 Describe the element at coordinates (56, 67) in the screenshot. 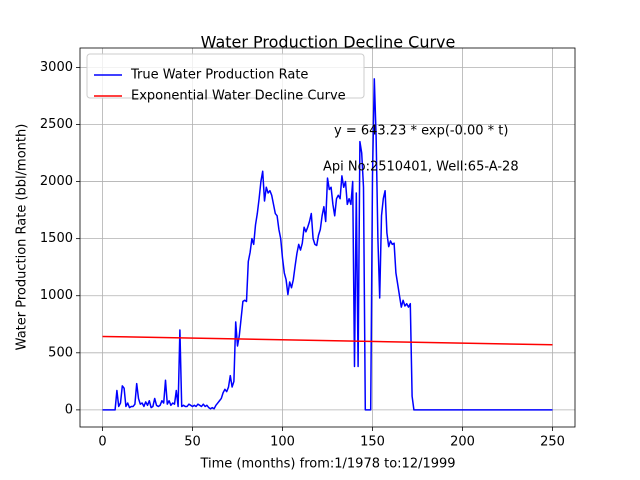

I see `y-tick-label: 3000` at that location.